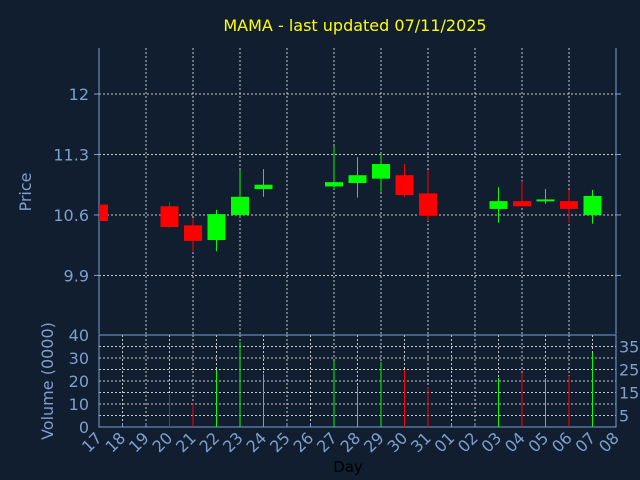 The image size is (640, 480). I want to click on price-tick-label: 10.6, so click(71, 215).